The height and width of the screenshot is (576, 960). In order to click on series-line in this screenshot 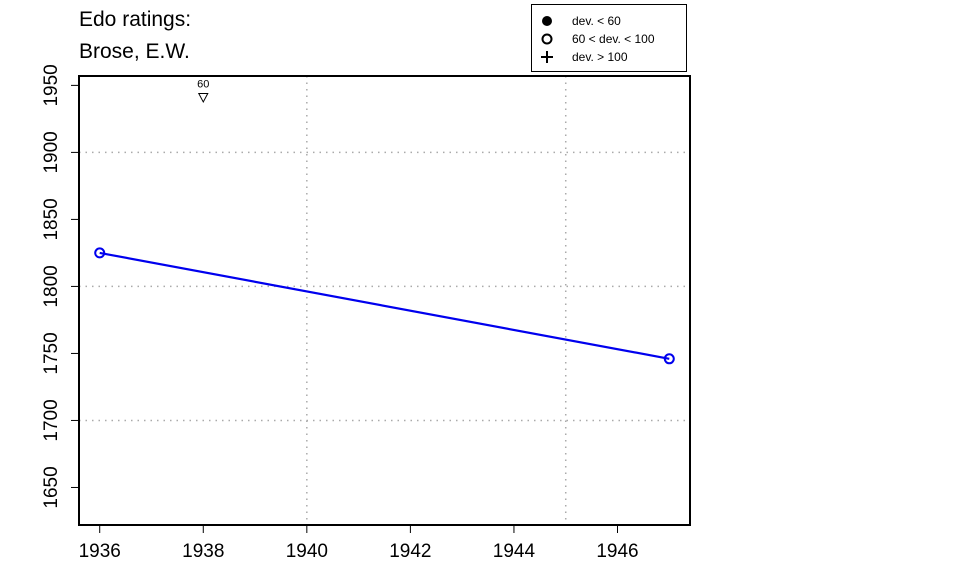, I will do `click(384, 305)`.